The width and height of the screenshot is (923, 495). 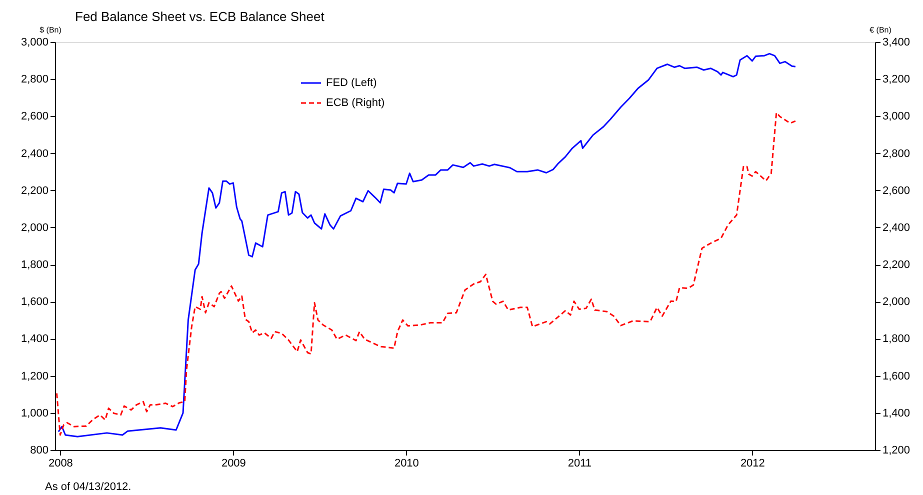 What do you see at coordinates (881, 30) in the screenshot?
I see `y2-axis-title: € (Bn)` at bounding box center [881, 30].